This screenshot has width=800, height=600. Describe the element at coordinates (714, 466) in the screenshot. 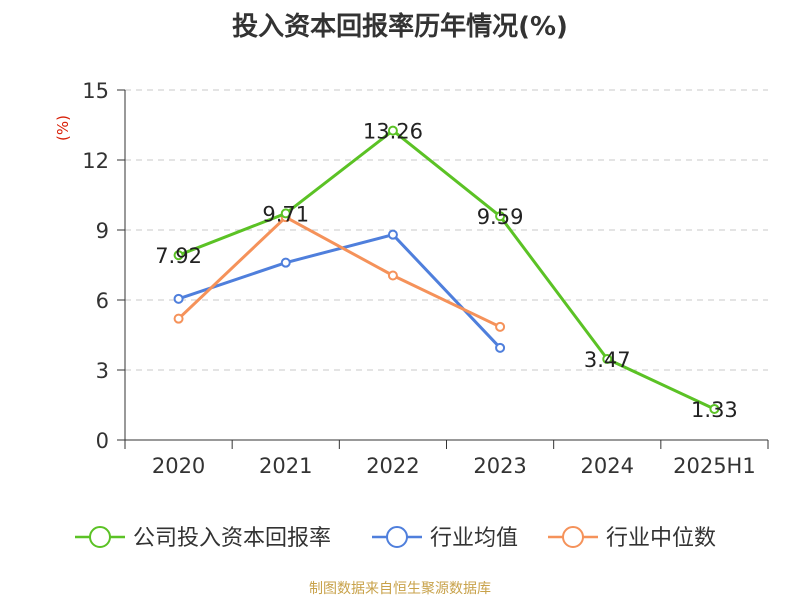

I see `x-tick-label: 2025H1` at that location.